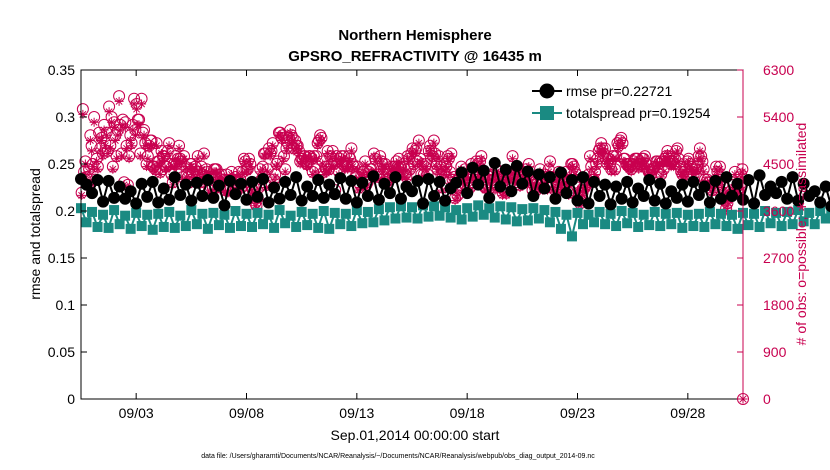 The width and height of the screenshot is (830, 470). I want to click on legend-rmse-label: rmse pr=0.22721, so click(619, 91).